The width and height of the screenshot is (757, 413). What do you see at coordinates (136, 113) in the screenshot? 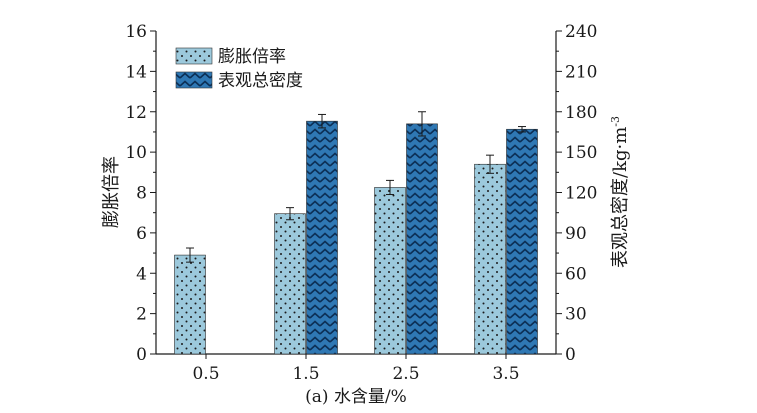
I see `left-tick-label: 12` at bounding box center [136, 113].